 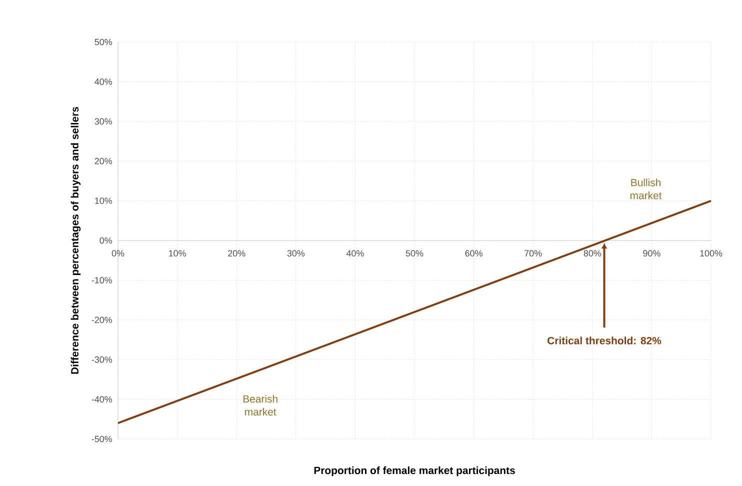 What do you see at coordinates (711, 253) in the screenshot?
I see `x-tick-label: 100%` at bounding box center [711, 253].